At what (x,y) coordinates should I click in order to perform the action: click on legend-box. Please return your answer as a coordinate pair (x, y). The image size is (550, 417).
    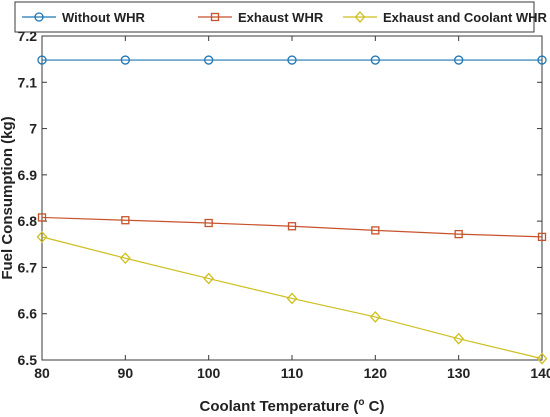
    Looking at the image, I should click on (274, 17).